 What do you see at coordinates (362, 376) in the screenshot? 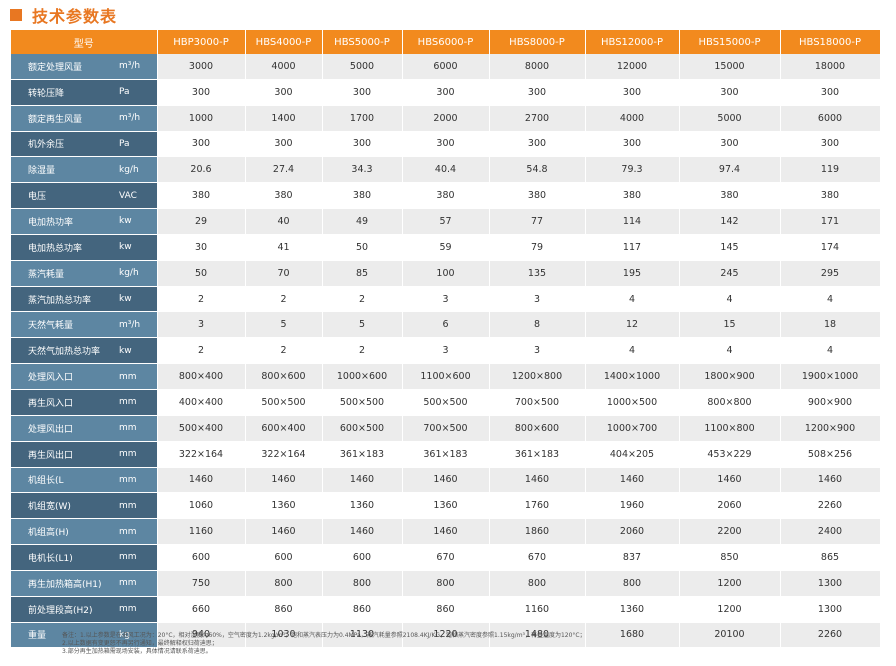
I see `value-cell: 1000×600` at bounding box center [362, 376].